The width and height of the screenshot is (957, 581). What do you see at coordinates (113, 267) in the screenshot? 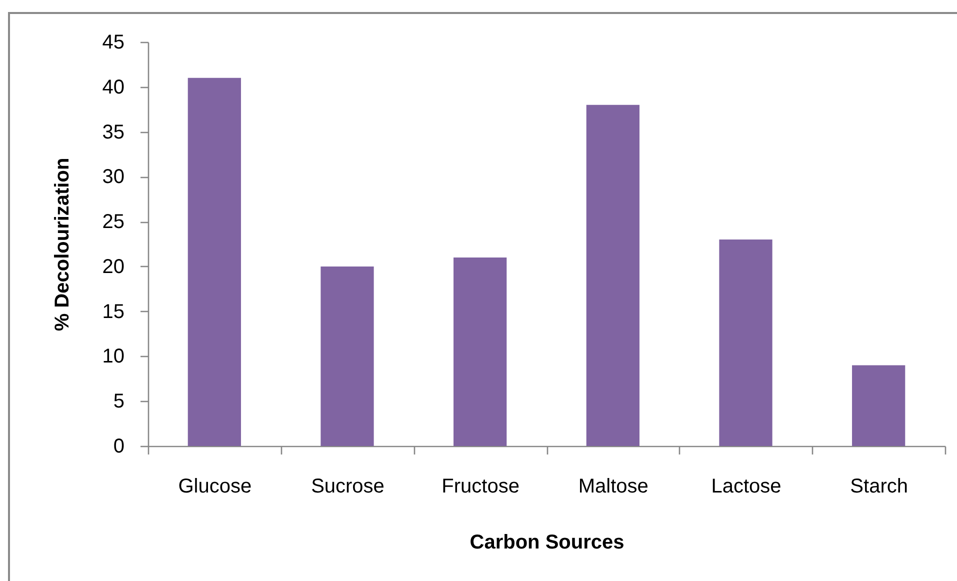
I see `y-tick-label: 20` at bounding box center [113, 267].